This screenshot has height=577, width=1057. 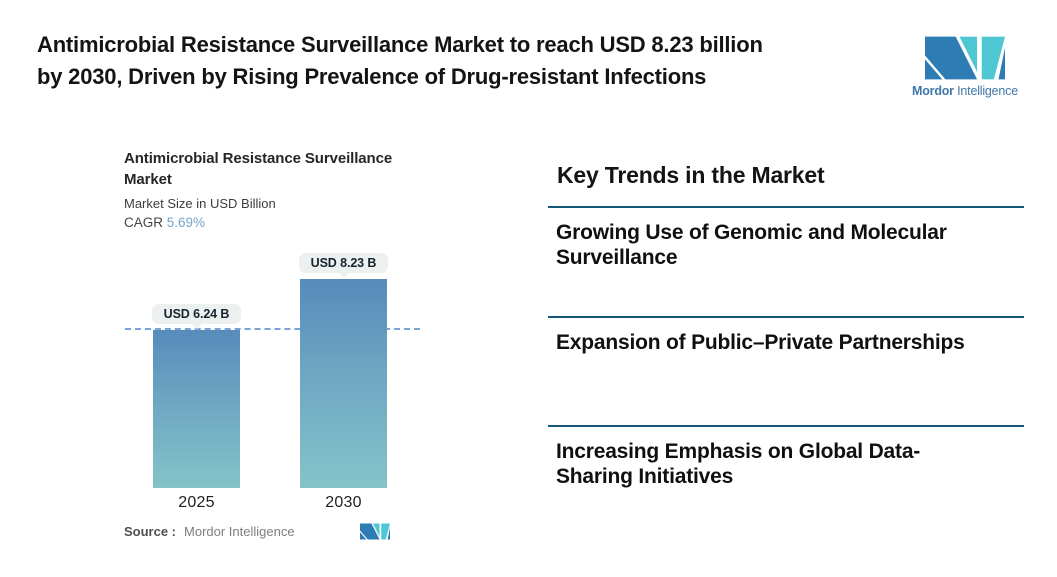 I want to click on chart-cagr: CAGR 5.69%, so click(x=164, y=222).